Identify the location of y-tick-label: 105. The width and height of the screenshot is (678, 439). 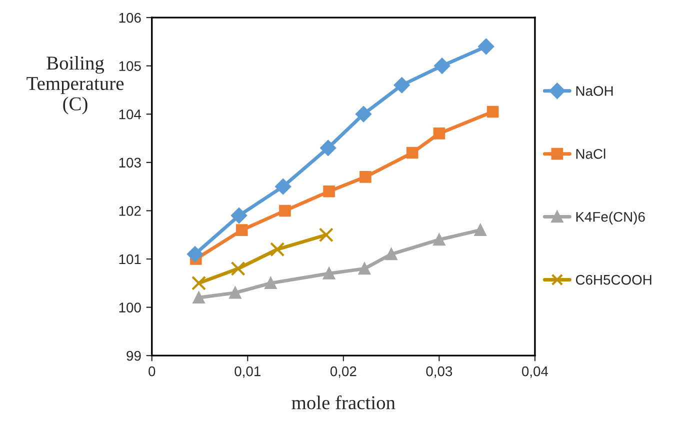
(130, 66).